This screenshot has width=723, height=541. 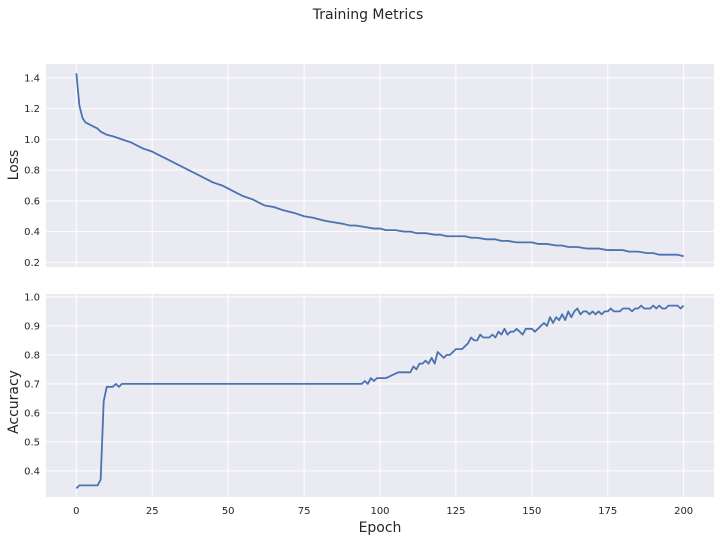 I want to click on accuracy-x-tick-label: 200, so click(x=683, y=511).